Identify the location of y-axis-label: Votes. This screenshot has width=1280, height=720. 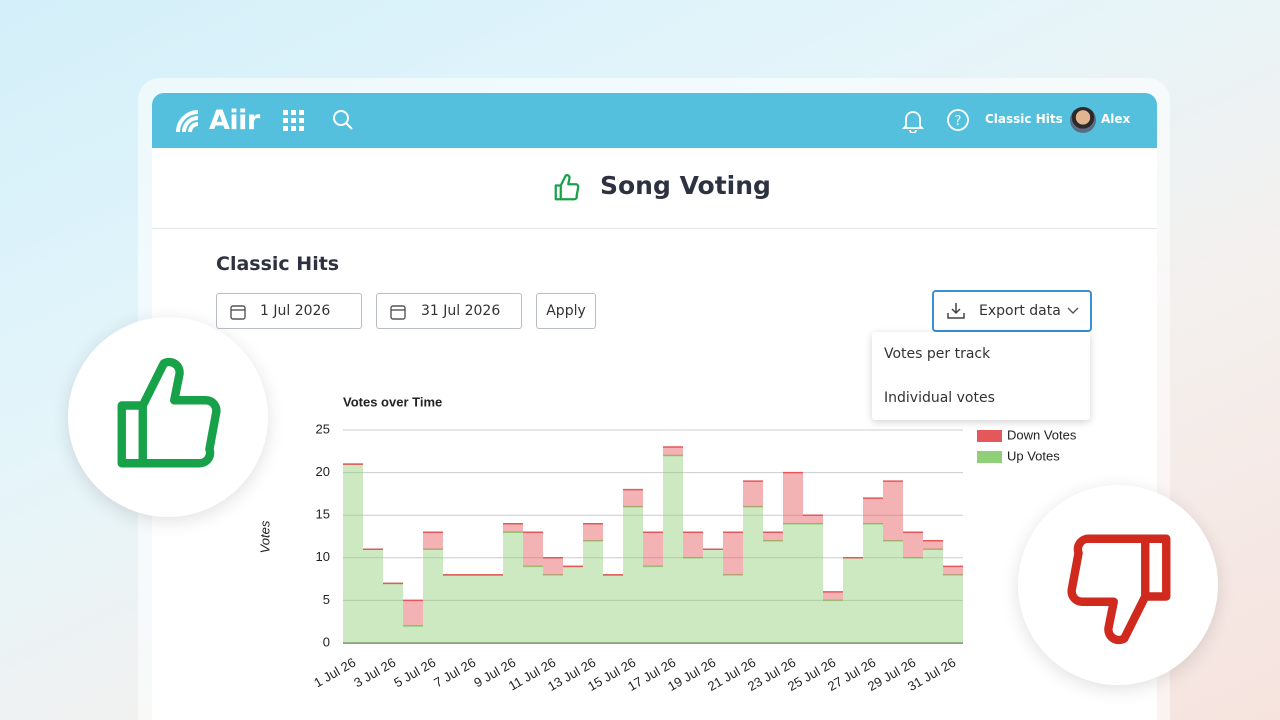
(264, 536).